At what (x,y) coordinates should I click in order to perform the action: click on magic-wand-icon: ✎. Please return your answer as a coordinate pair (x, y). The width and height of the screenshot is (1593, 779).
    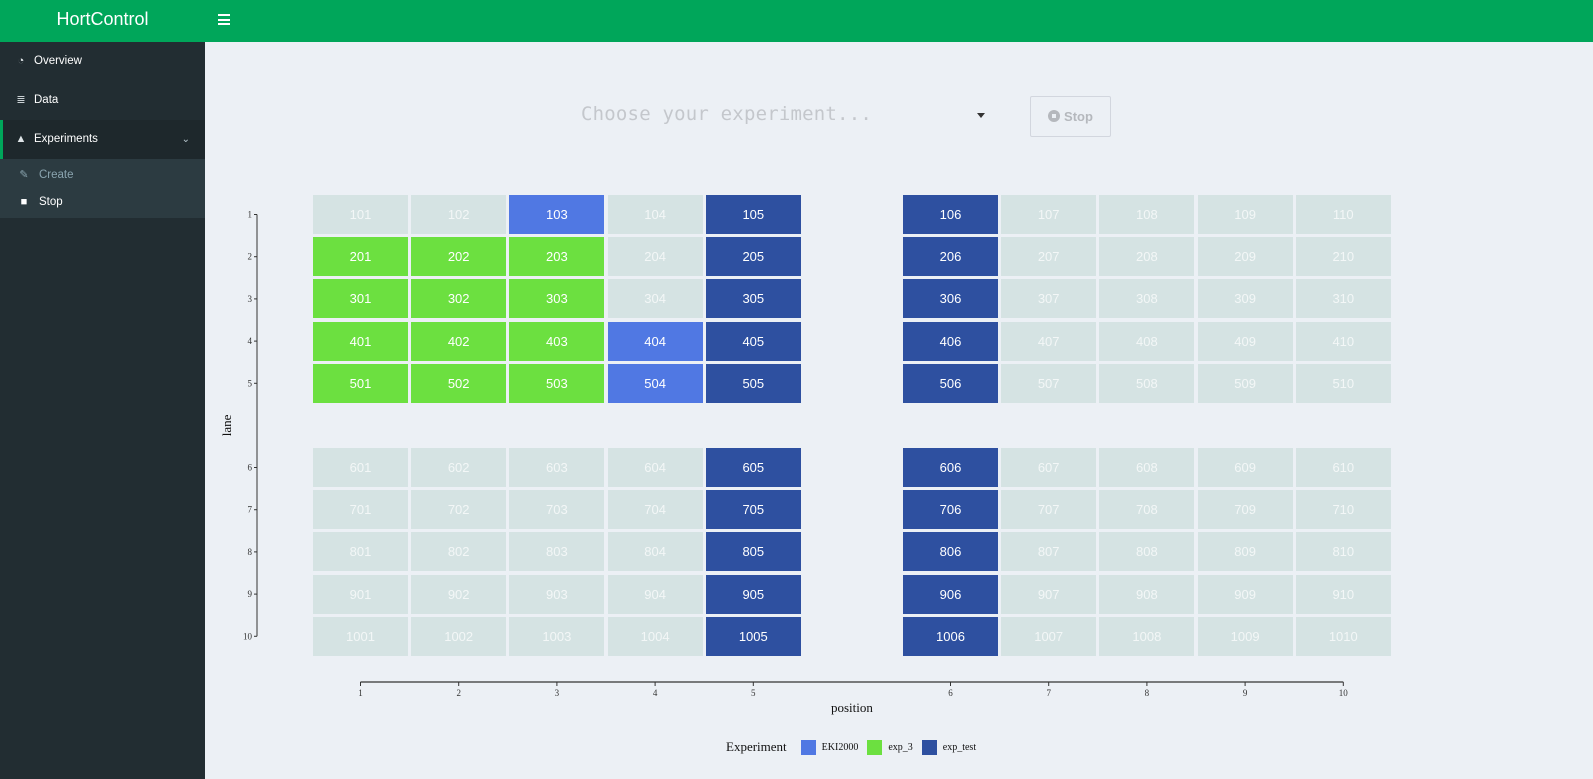
    Looking at the image, I should click on (24, 175).